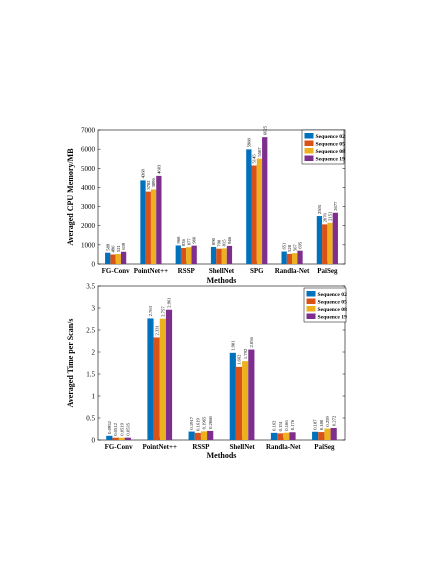 The image size is (442, 580). I want to click on data-label: 496, so click(113, 249).